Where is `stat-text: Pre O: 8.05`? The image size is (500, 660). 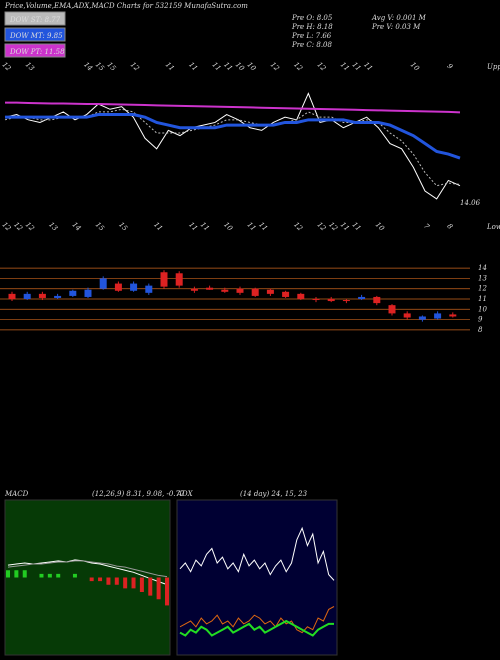
stat-text: Pre O: 8.05 is located at coordinates (312, 18).